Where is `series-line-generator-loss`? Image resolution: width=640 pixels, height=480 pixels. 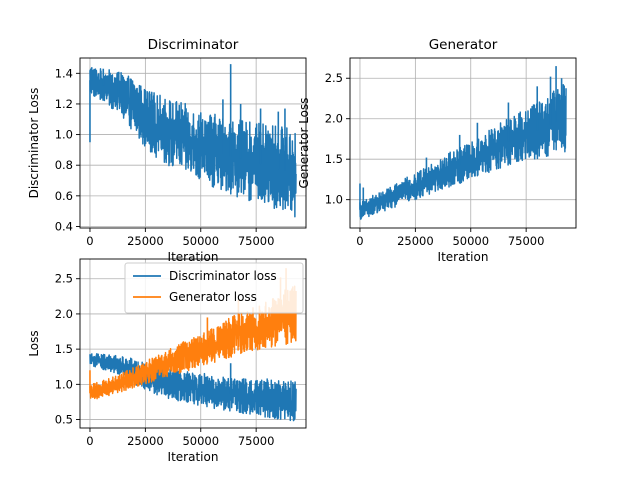
series-line-generator-loss is located at coordinates (193, 342).